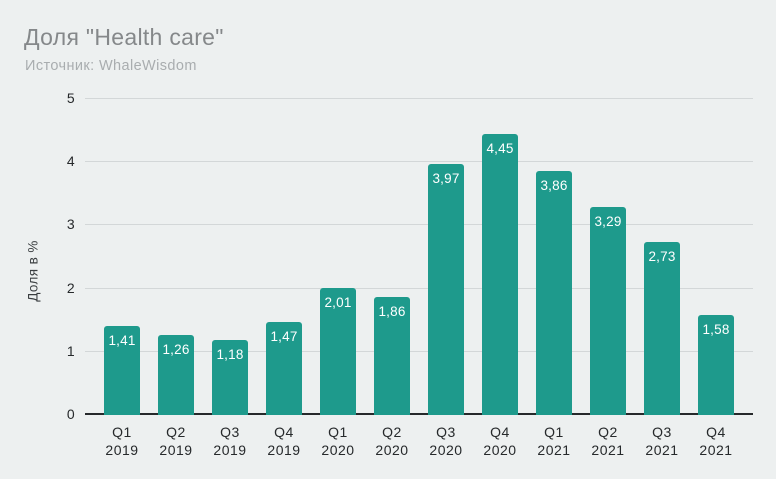 The height and width of the screenshot is (479, 776). I want to click on bar-band: 1,26 Q2 2019, so click(176, 278).